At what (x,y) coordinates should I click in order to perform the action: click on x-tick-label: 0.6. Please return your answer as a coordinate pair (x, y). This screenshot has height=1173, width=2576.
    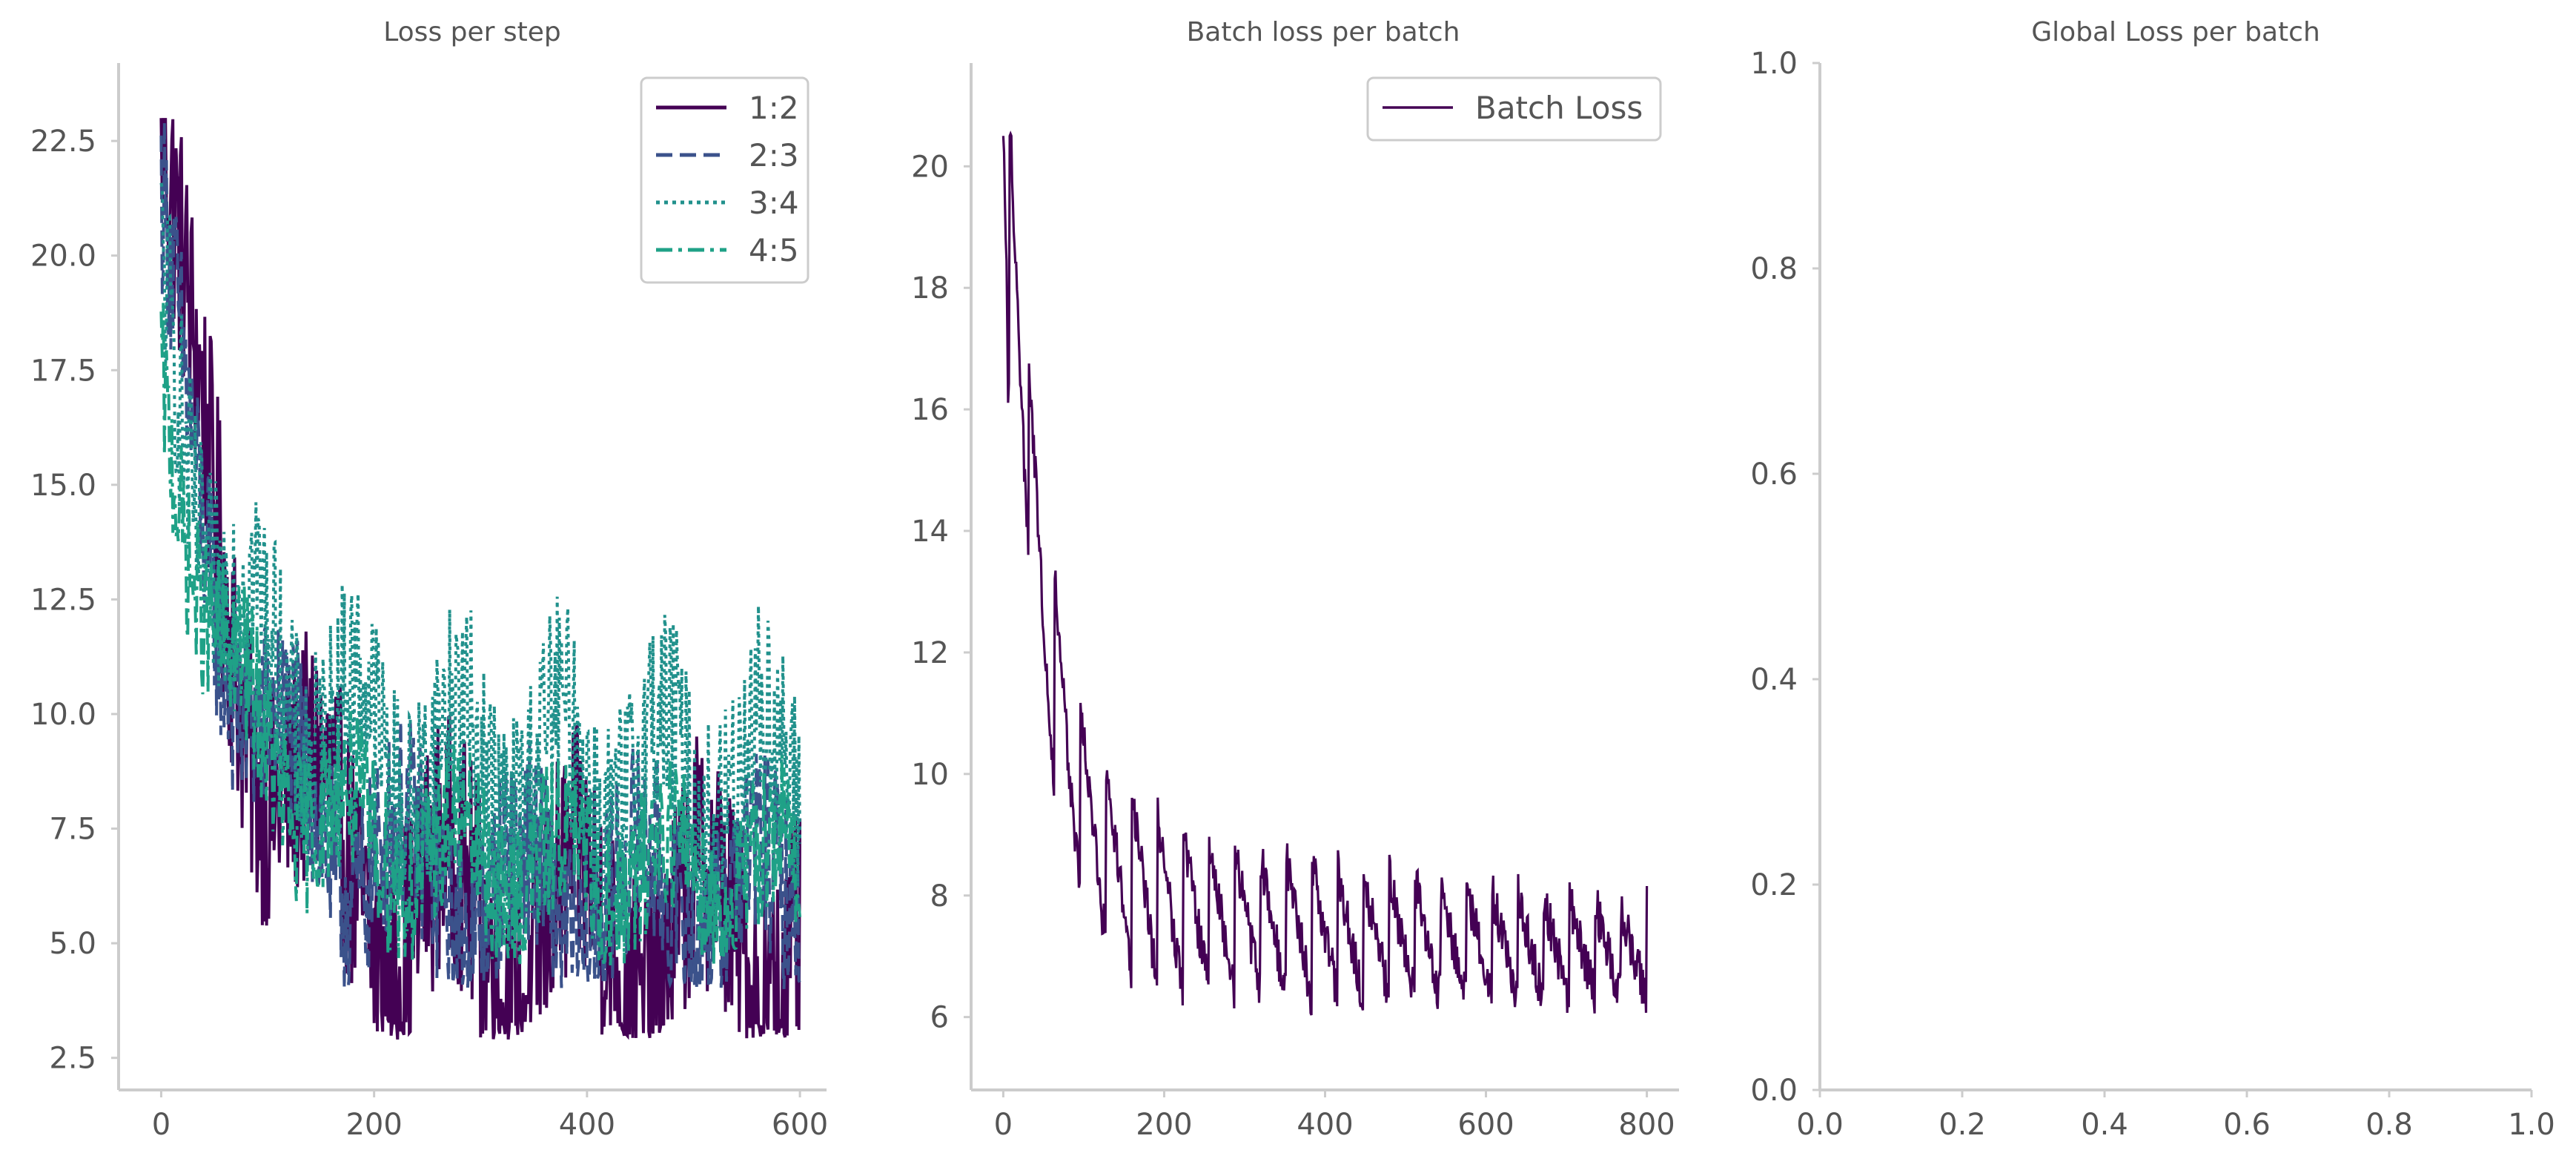
    Looking at the image, I should click on (2247, 1125).